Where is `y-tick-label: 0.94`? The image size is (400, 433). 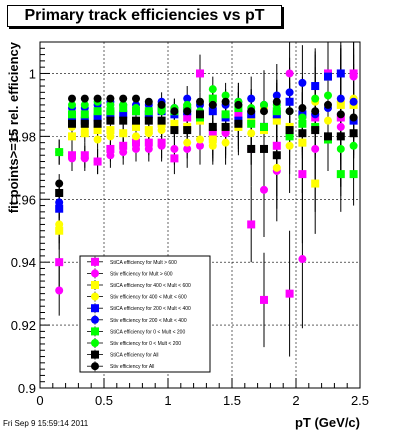 y-tick-label: 0.94 is located at coordinates (23, 262).